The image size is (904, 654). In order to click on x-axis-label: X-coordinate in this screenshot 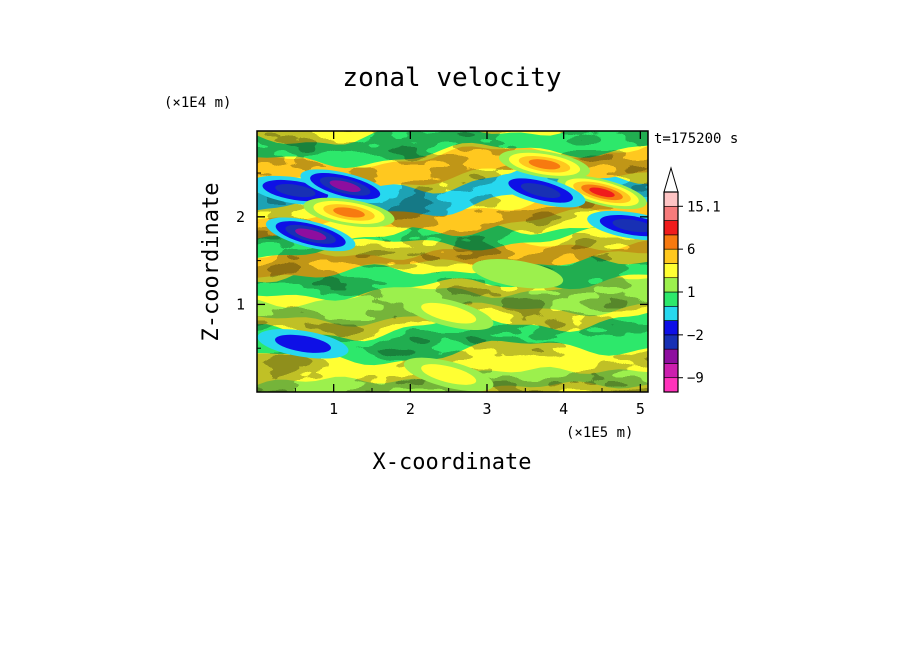, I will do `click(452, 462)`.